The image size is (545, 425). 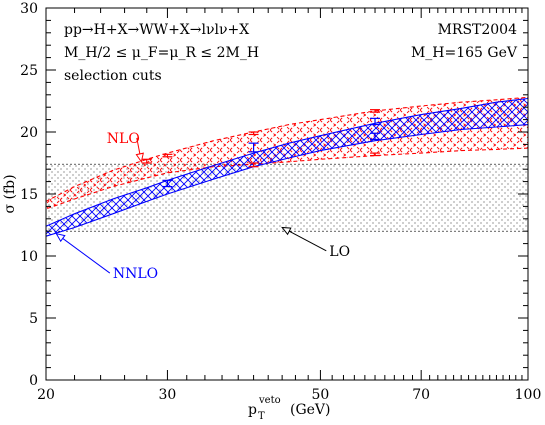 I want to click on nnlo-arrow-line, so click(x=83, y=253).